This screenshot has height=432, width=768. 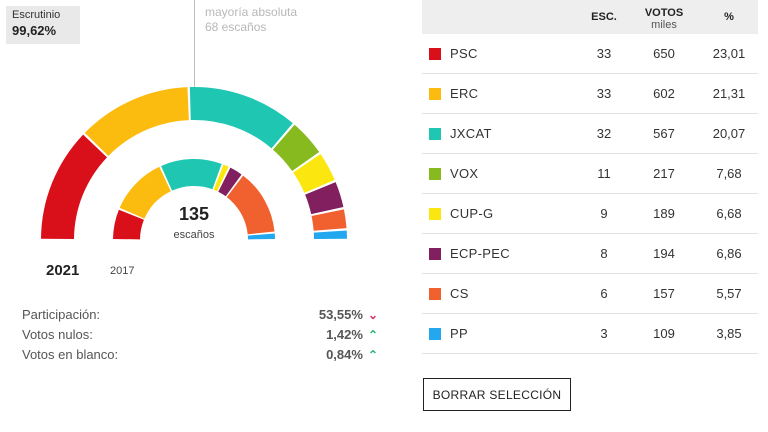 I want to click on hemicycle-2021, so click(x=194, y=163).